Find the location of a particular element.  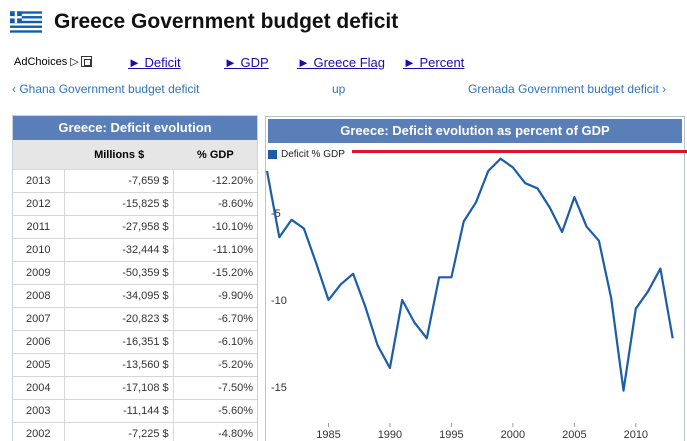

row-pct: -5.20% is located at coordinates (235, 365).